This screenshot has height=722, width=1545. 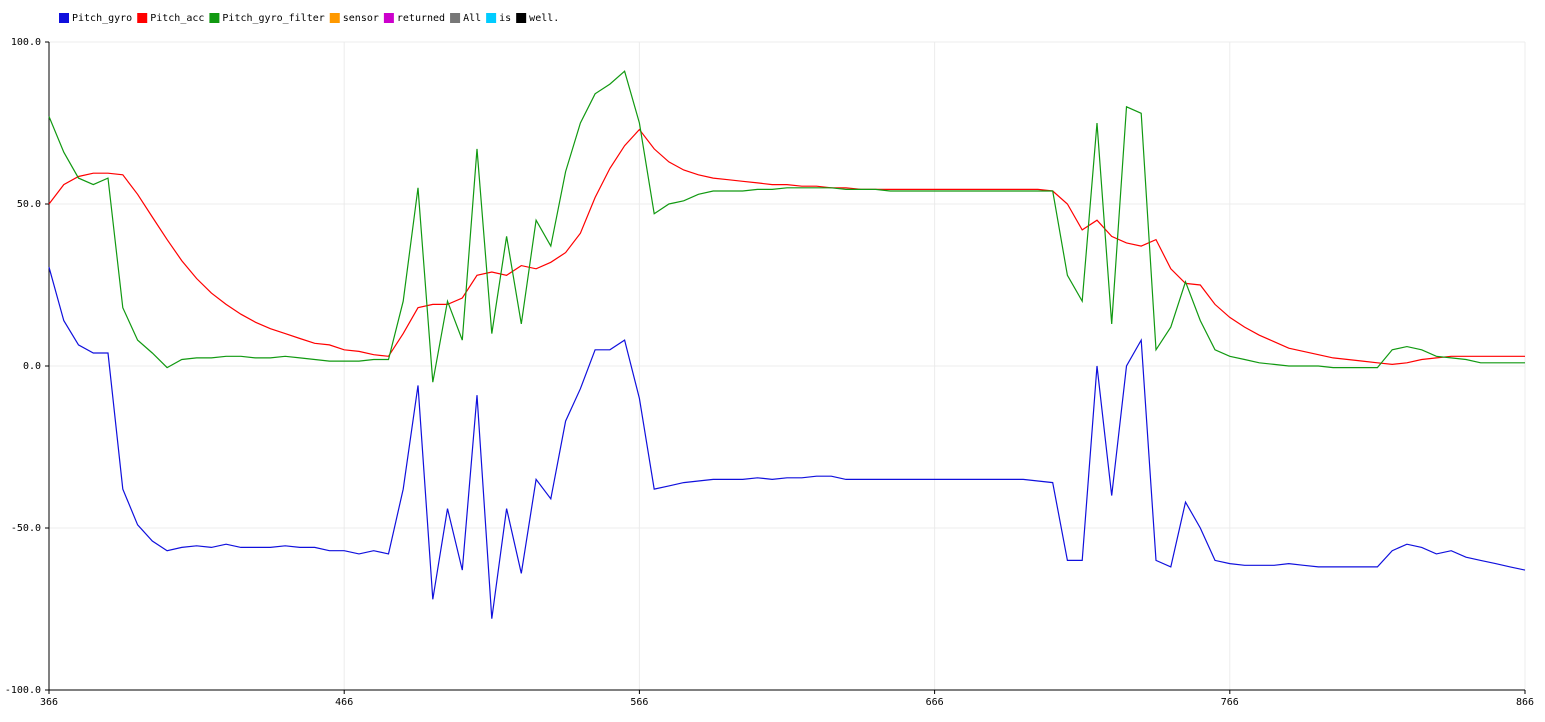 I want to click on legend-label: sensor, so click(x=361, y=18).